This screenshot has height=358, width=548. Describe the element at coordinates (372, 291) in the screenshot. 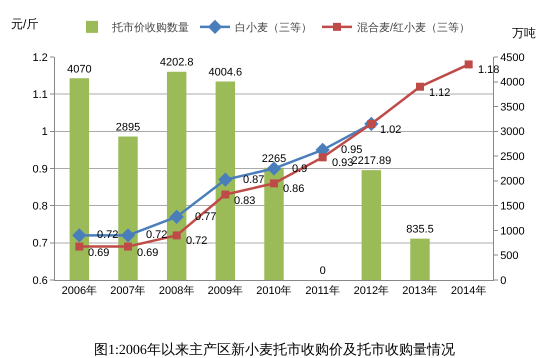

I see `x-tick-label: 2012年` at that location.